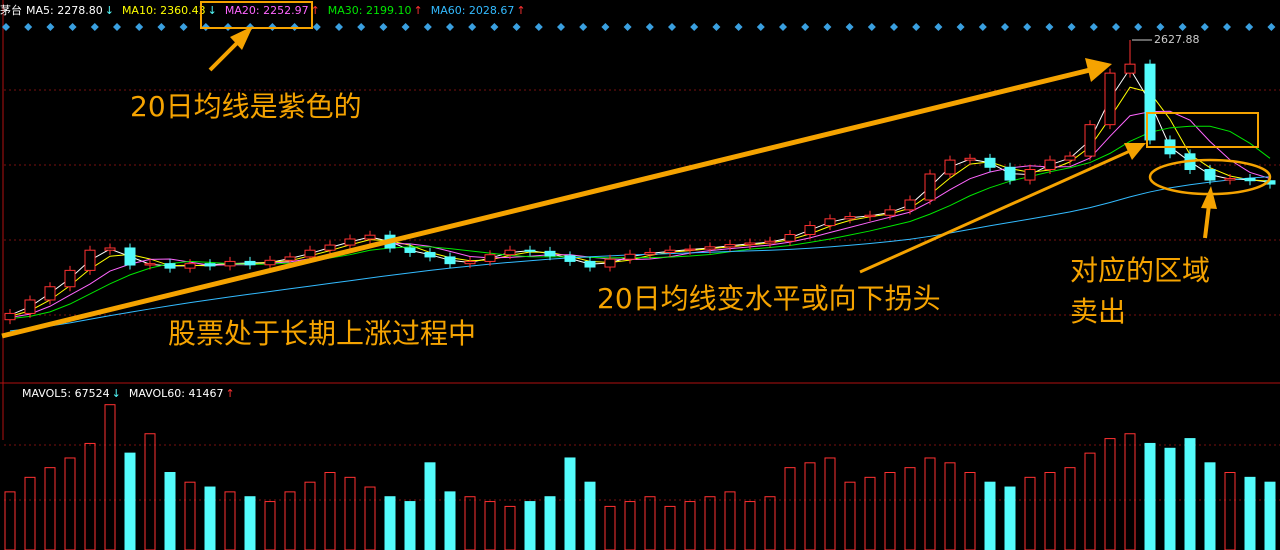  I want to click on legend-label: MA5: 2278.80, so click(64, 10).